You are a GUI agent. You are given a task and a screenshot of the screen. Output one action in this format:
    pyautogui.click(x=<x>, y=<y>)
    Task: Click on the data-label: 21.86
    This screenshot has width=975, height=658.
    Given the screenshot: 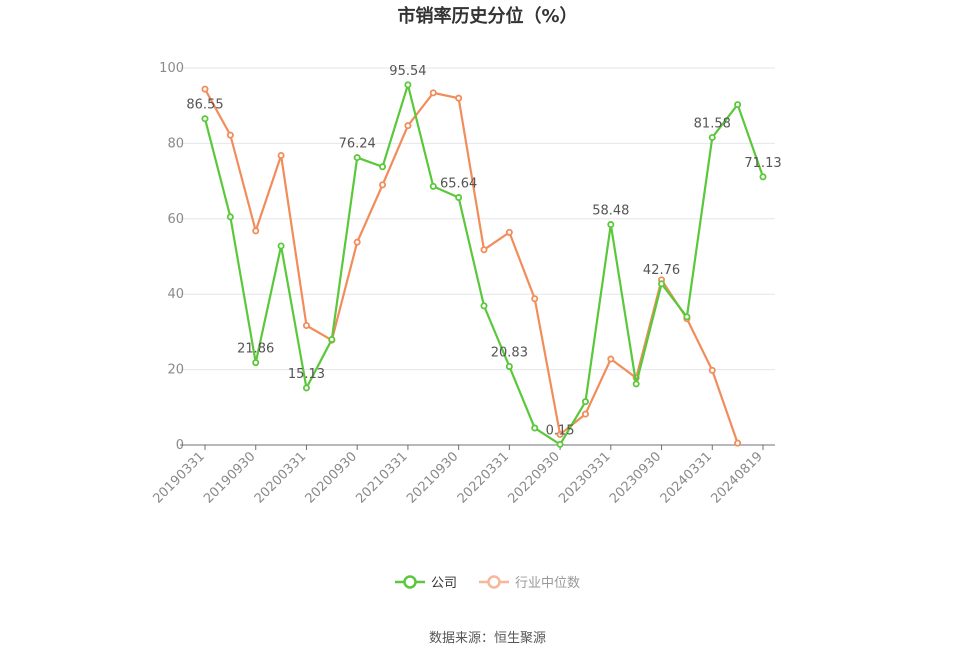 What is the action you would take?
    pyautogui.click(x=255, y=349)
    